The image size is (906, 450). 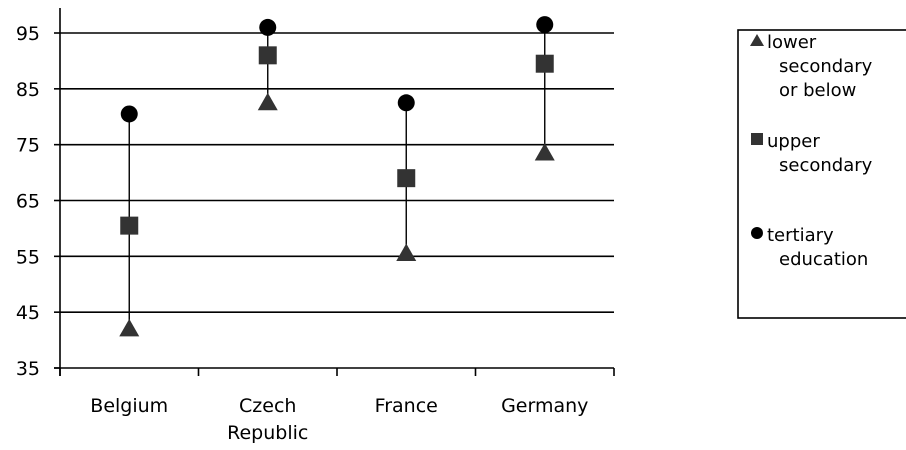 What do you see at coordinates (28, 257) in the screenshot?
I see `y-tick-label: 55` at bounding box center [28, 257].